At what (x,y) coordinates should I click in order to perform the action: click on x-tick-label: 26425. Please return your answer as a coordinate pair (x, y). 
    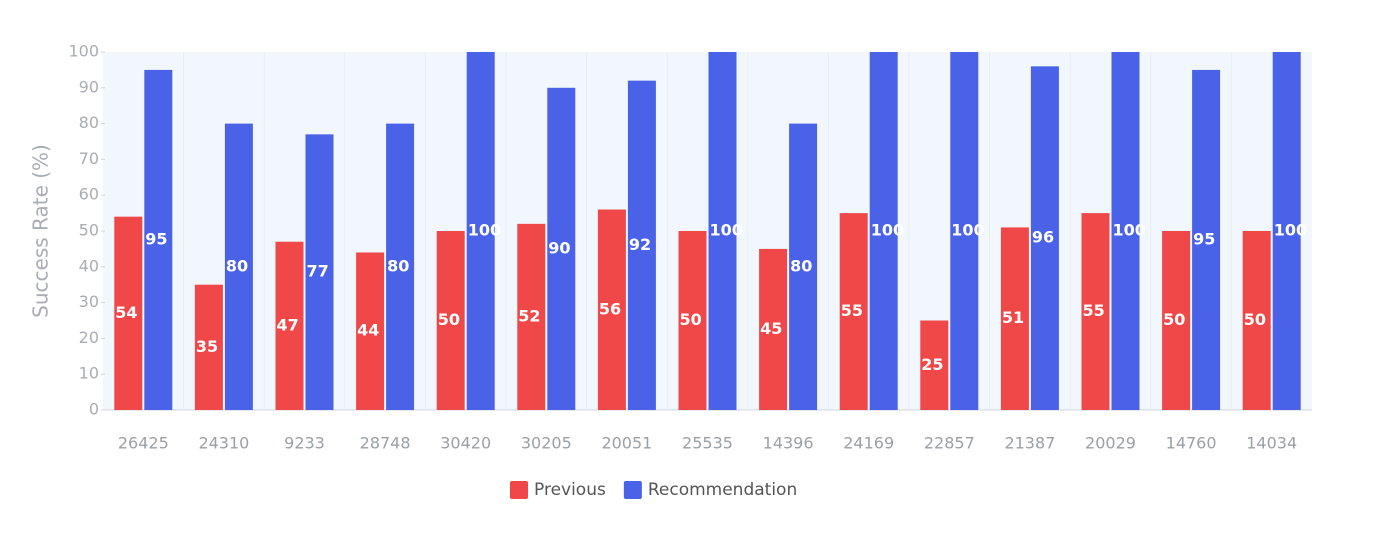
    Looking at the image, I should click on (143, 443).